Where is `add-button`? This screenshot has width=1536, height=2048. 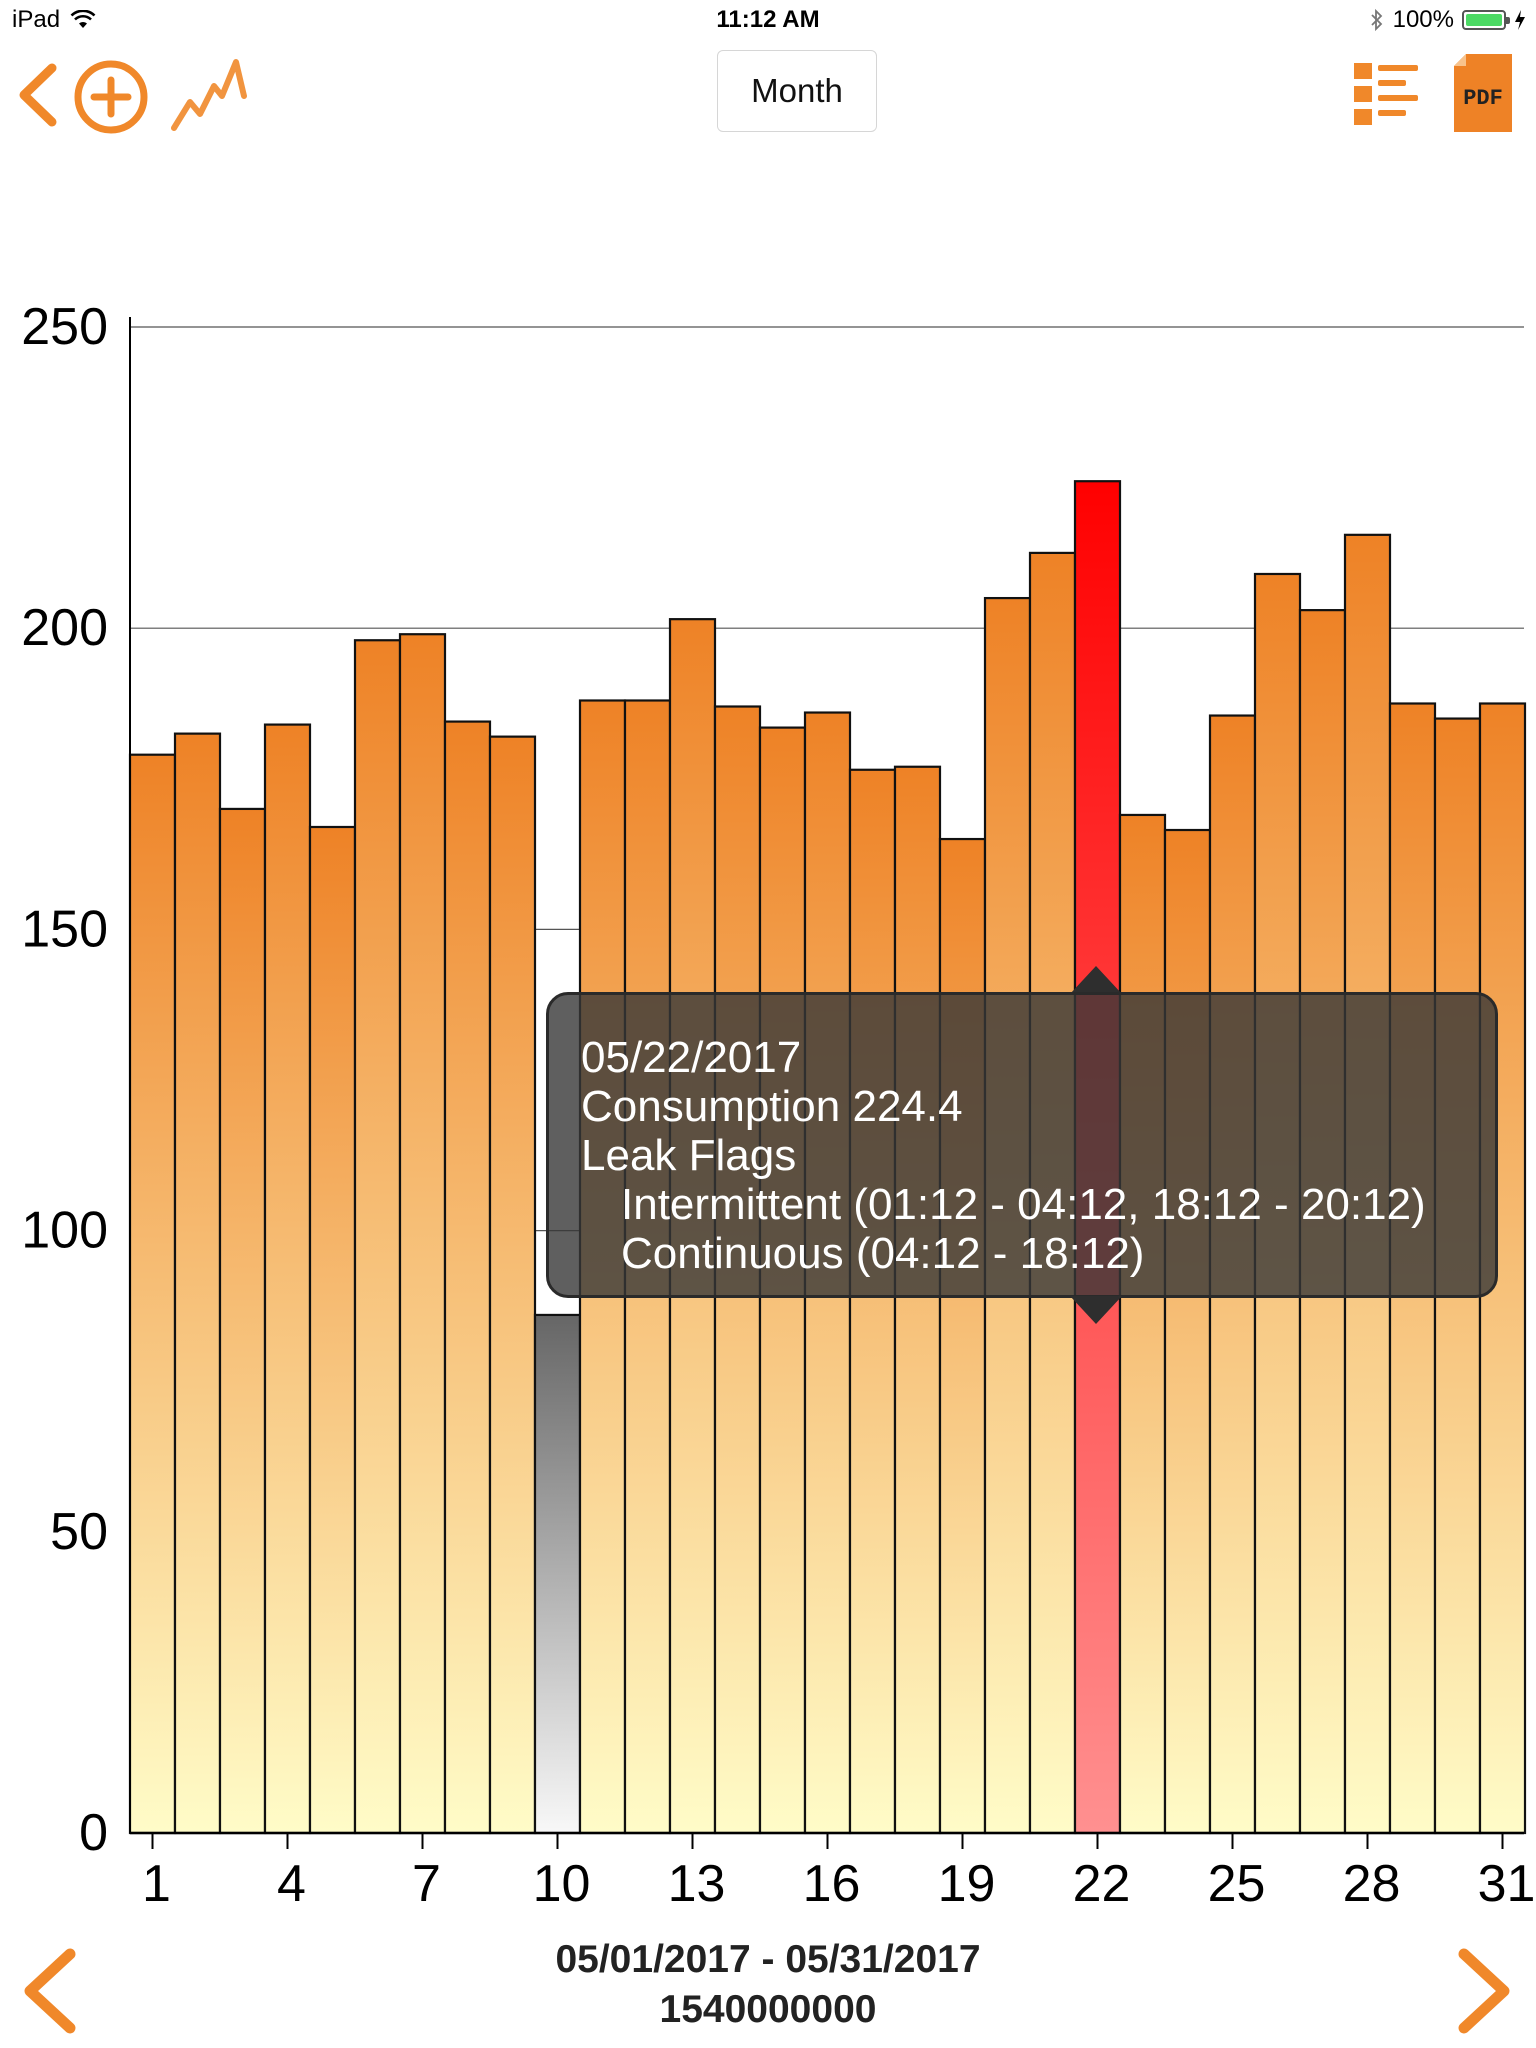
add-button is located at coordinates (111, 98).